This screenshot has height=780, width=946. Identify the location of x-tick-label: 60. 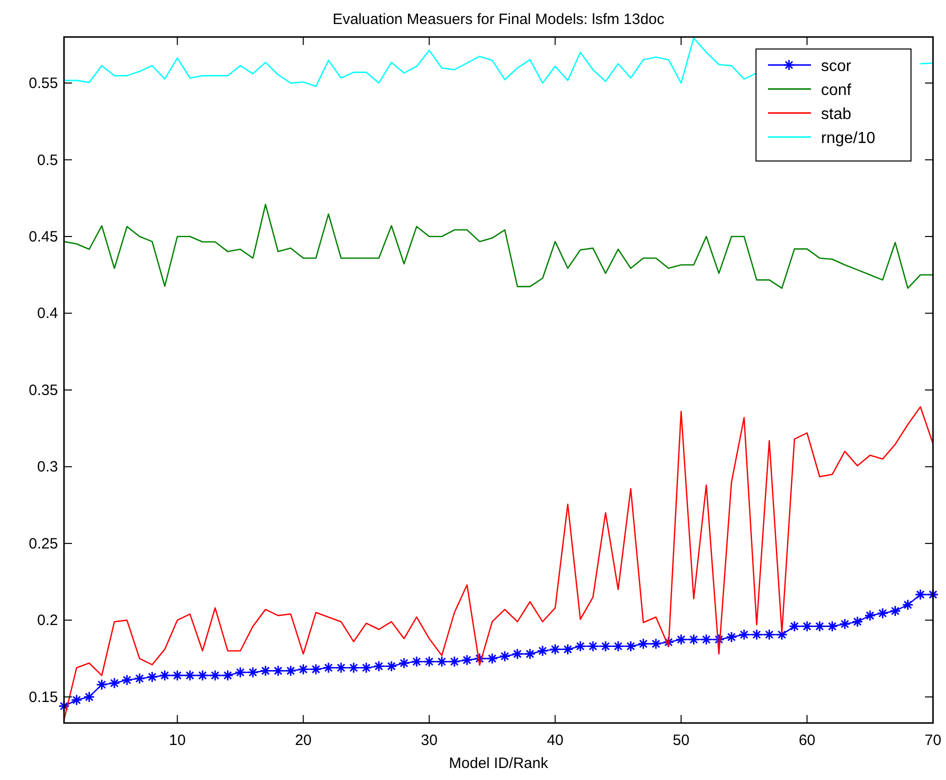
(807, 740).